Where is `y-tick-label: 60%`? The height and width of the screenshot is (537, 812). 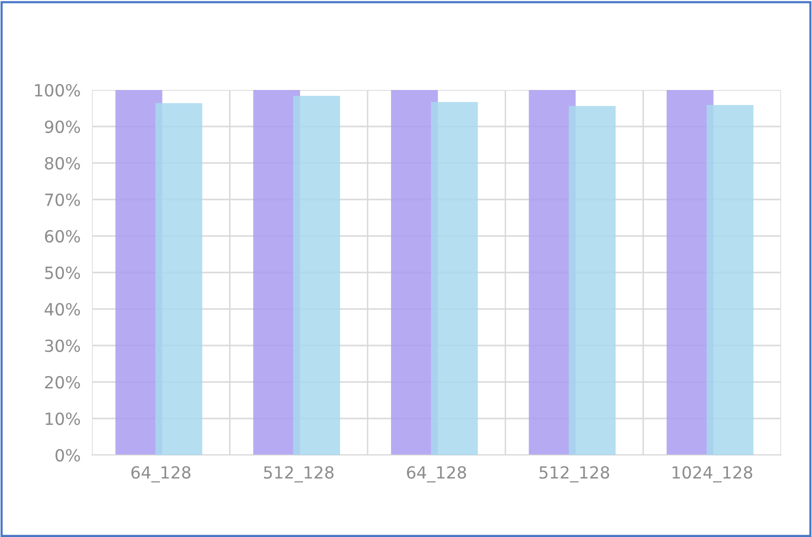 y-tick-label: 60% is located at coordinates (62, 236).